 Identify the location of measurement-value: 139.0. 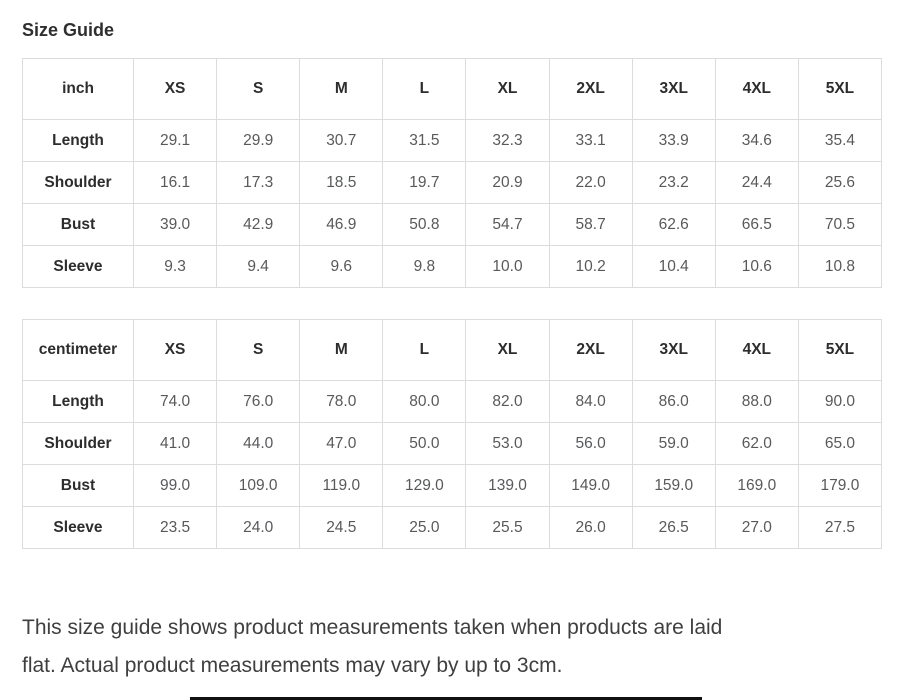
(507, 485).